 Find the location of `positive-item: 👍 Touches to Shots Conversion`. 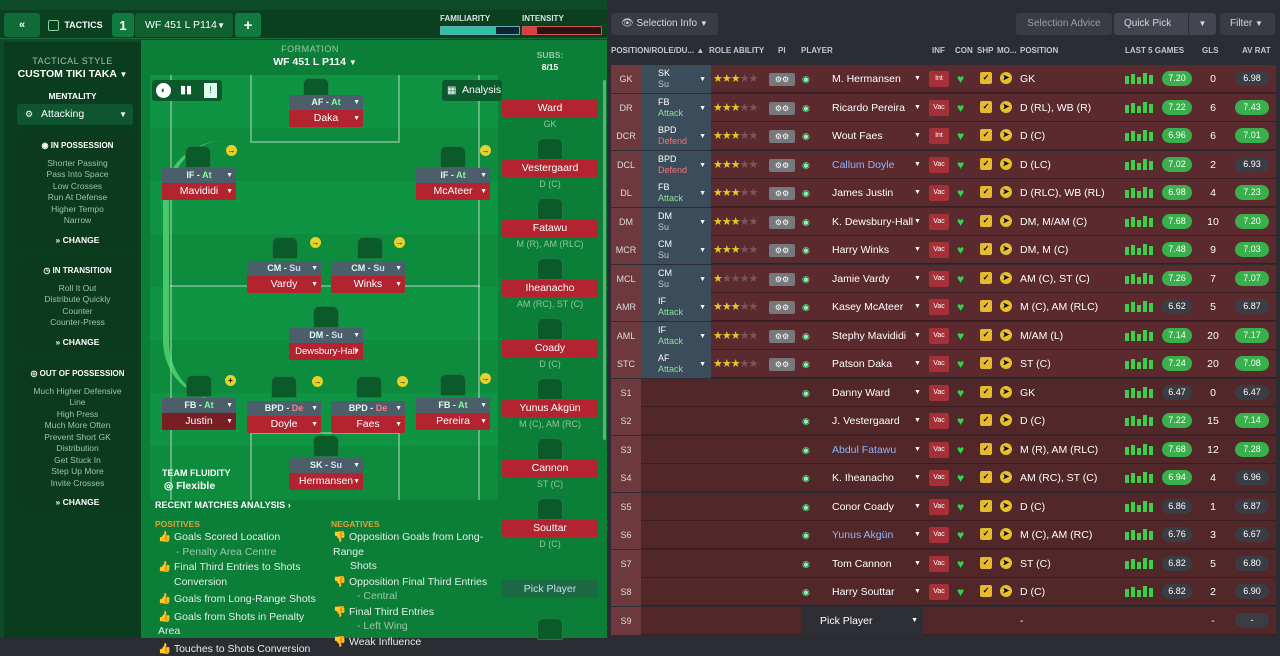

positive-item: 👍 Touches to Shots Conversion is located at coordinates (243, 649).